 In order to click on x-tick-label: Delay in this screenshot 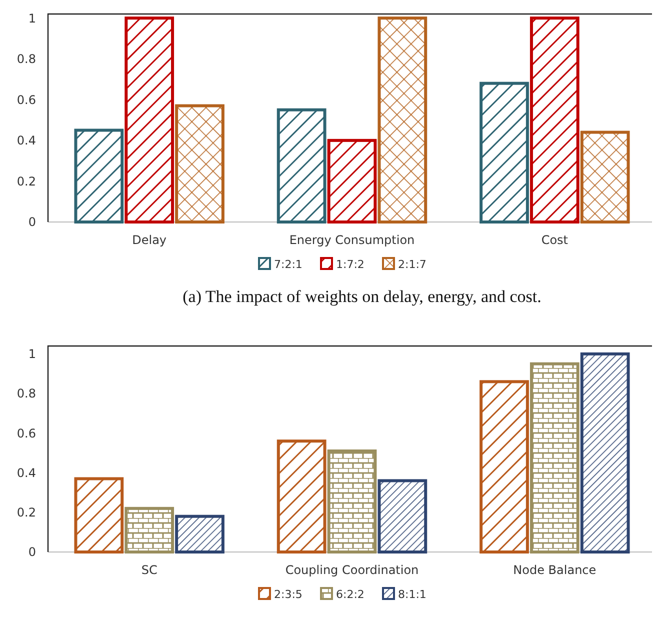, I will do `click(149, 240)`.